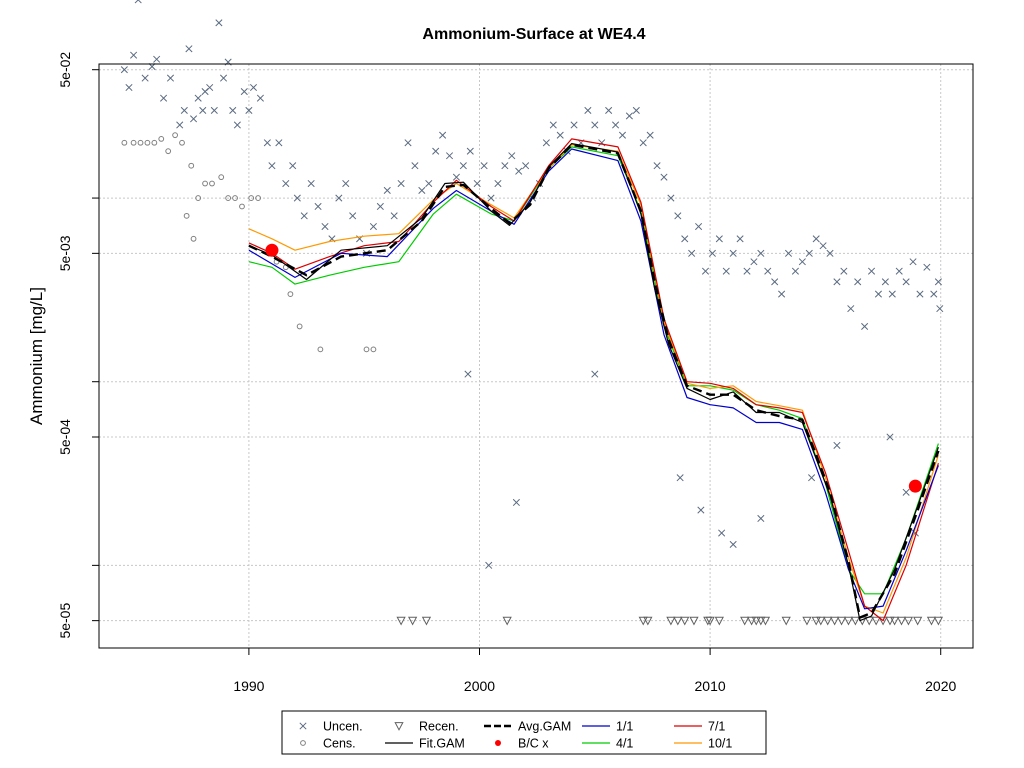 This screenshot has height=768, width=1024. I want to click on x-tick-label: 2010, so click(710, 686).